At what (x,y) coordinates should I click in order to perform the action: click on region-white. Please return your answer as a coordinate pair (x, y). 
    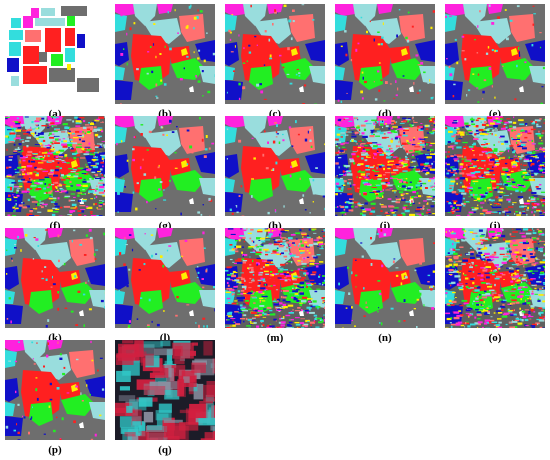
    Looking at the image, I should click on (301, 313).